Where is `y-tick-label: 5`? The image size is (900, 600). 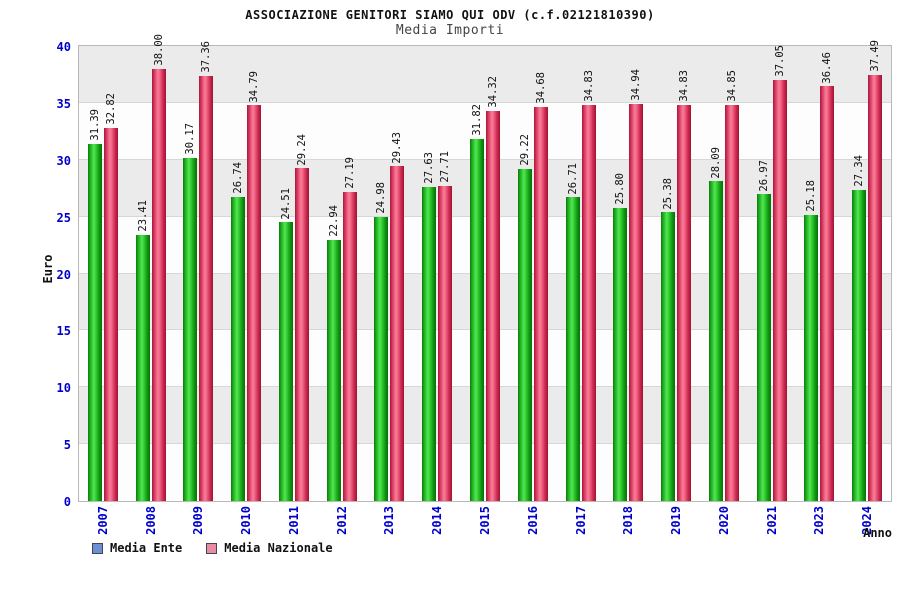 y-tick-label: 5 is located at coordinates (67, 445).